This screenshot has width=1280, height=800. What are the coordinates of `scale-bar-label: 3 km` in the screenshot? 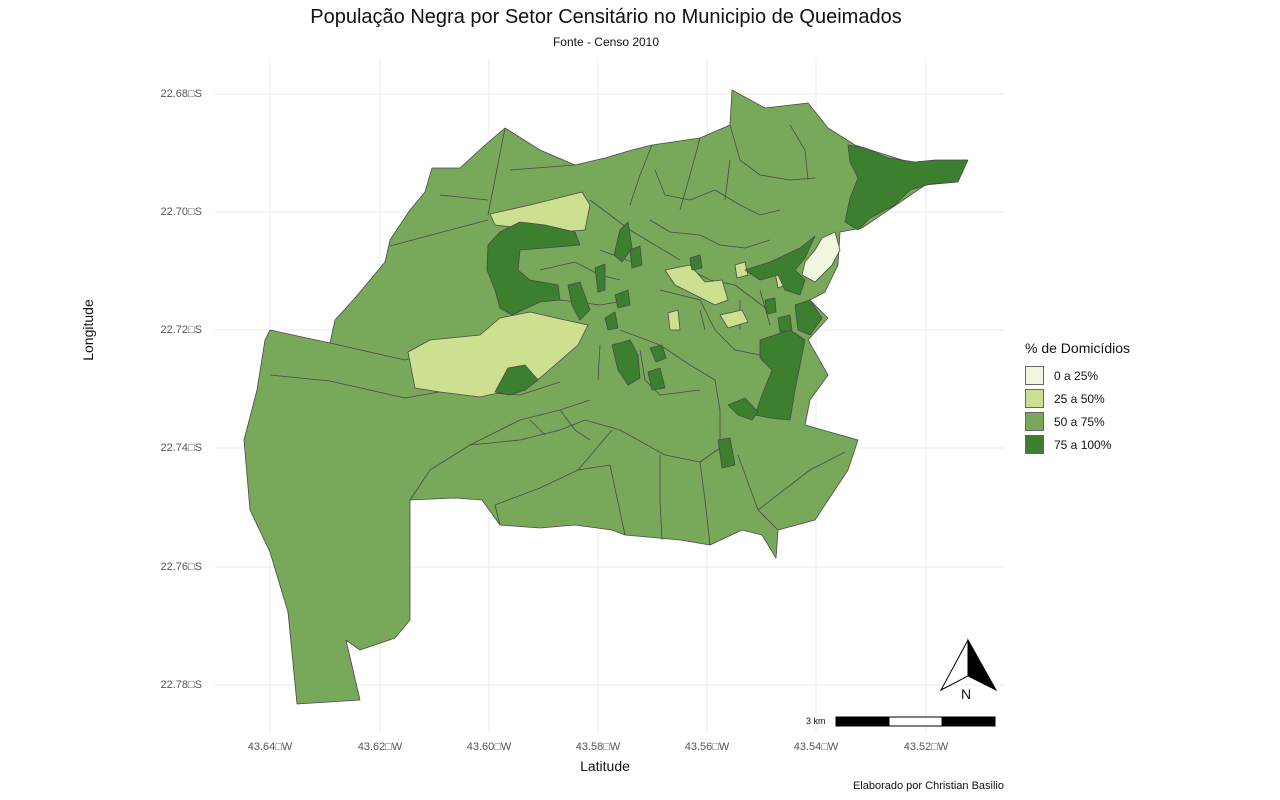 It's located at (816, 721).